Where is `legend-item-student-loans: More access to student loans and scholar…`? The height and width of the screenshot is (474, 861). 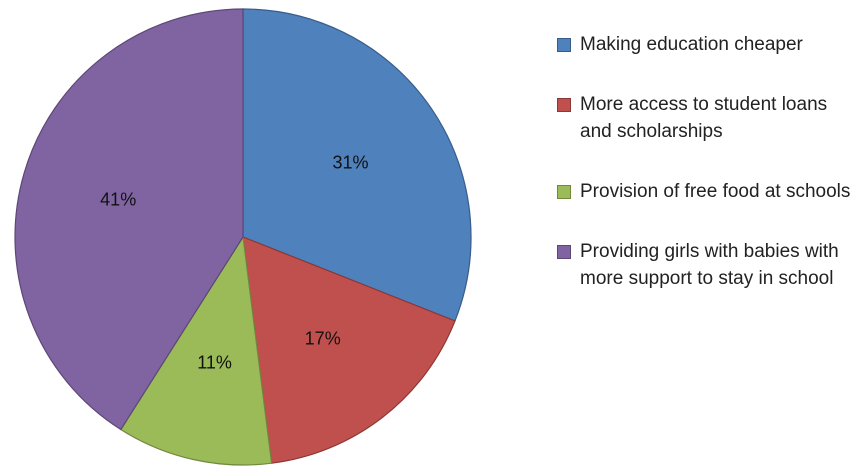 legend-item-student-loans: More access to student loans and scholar… is located at coordinates (706, 118).